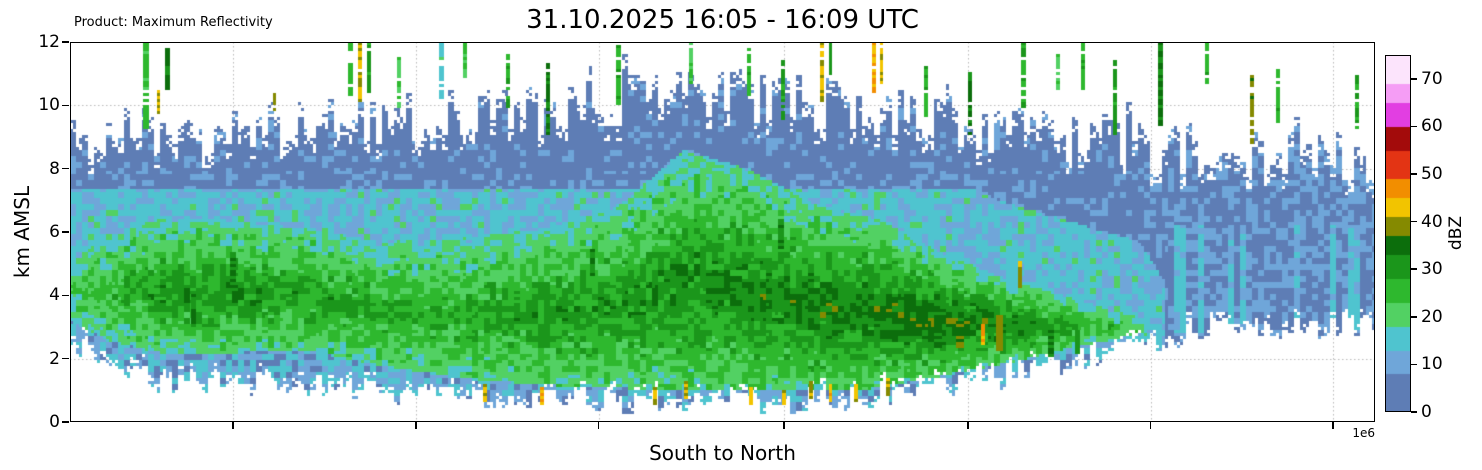  What do you see at coordinates (1398, 233) in the screenshot?
I see `colorbar` at bounding box center [1398, 233].